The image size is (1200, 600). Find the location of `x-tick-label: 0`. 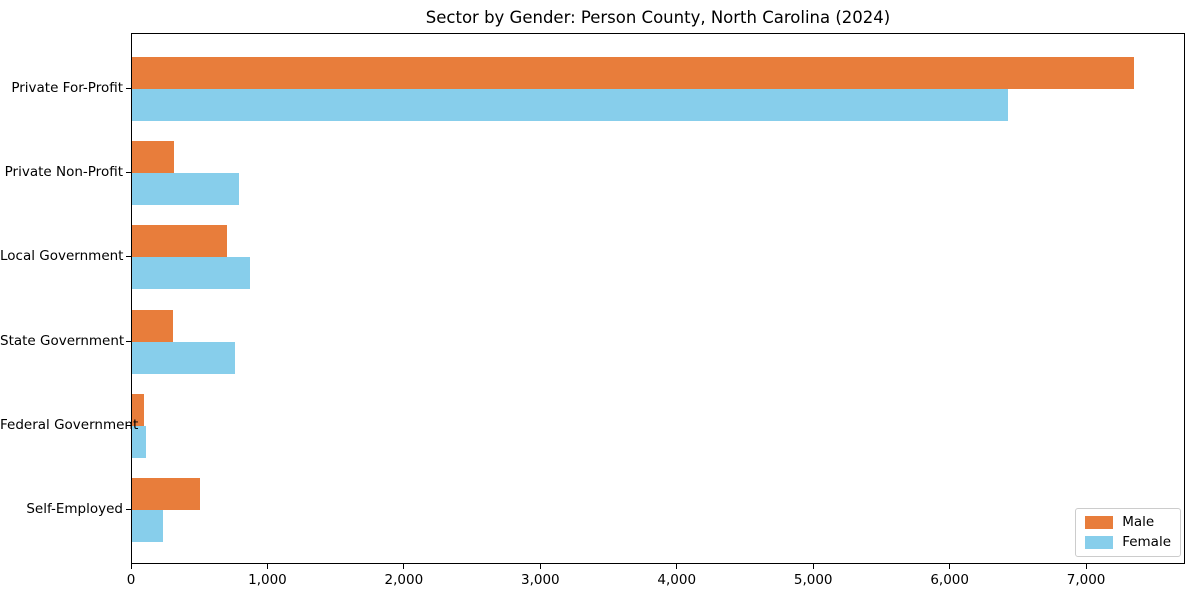

x-tick-label: 0 is located at coordinates (131, 580).